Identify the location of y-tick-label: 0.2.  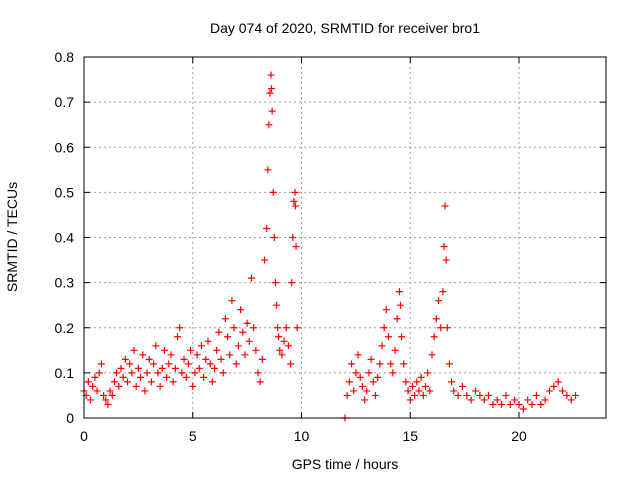
(65, 328).